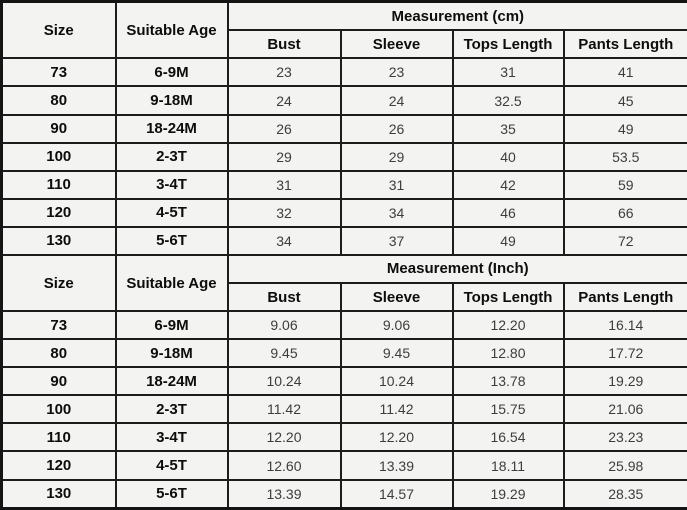  What do you see at coordinates (171, 30) in the screenshot?
I see `suitable-age-column-header: Suitable Age` at bounding box center [171, 30].